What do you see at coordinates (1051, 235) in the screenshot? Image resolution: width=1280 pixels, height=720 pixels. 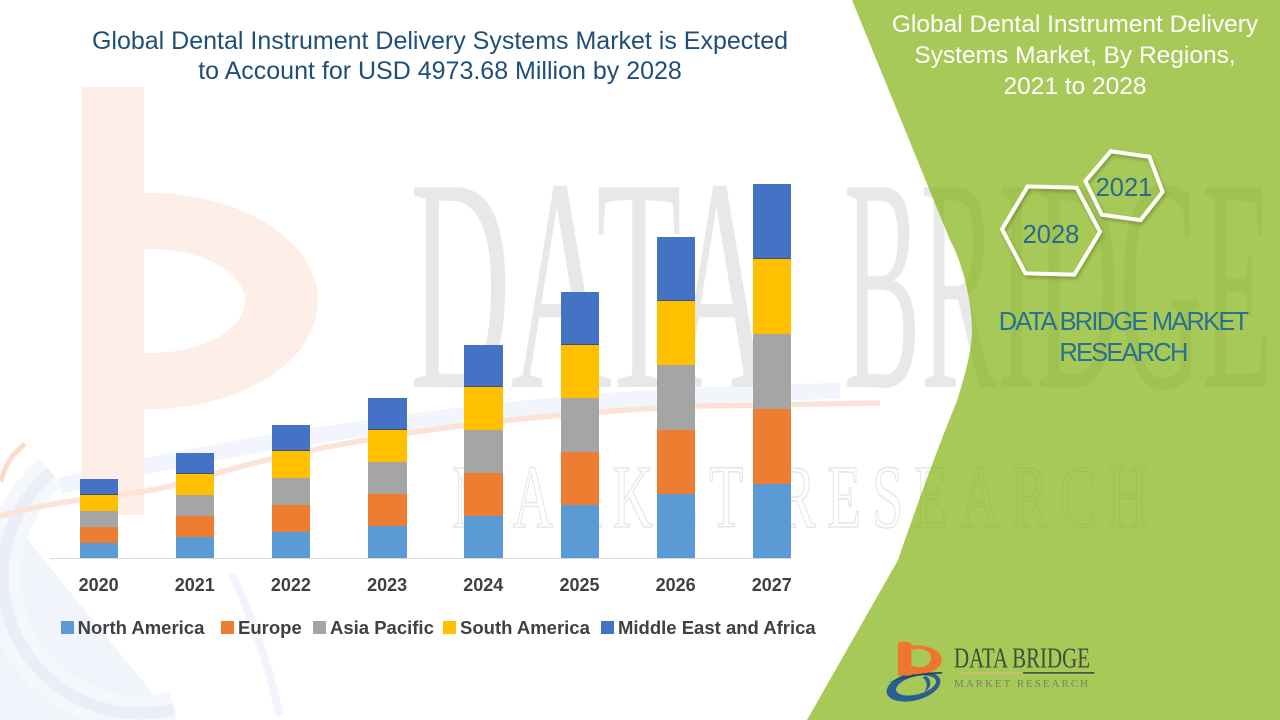 I see `svg-text: 2028` at bounding box center [1051, 235].